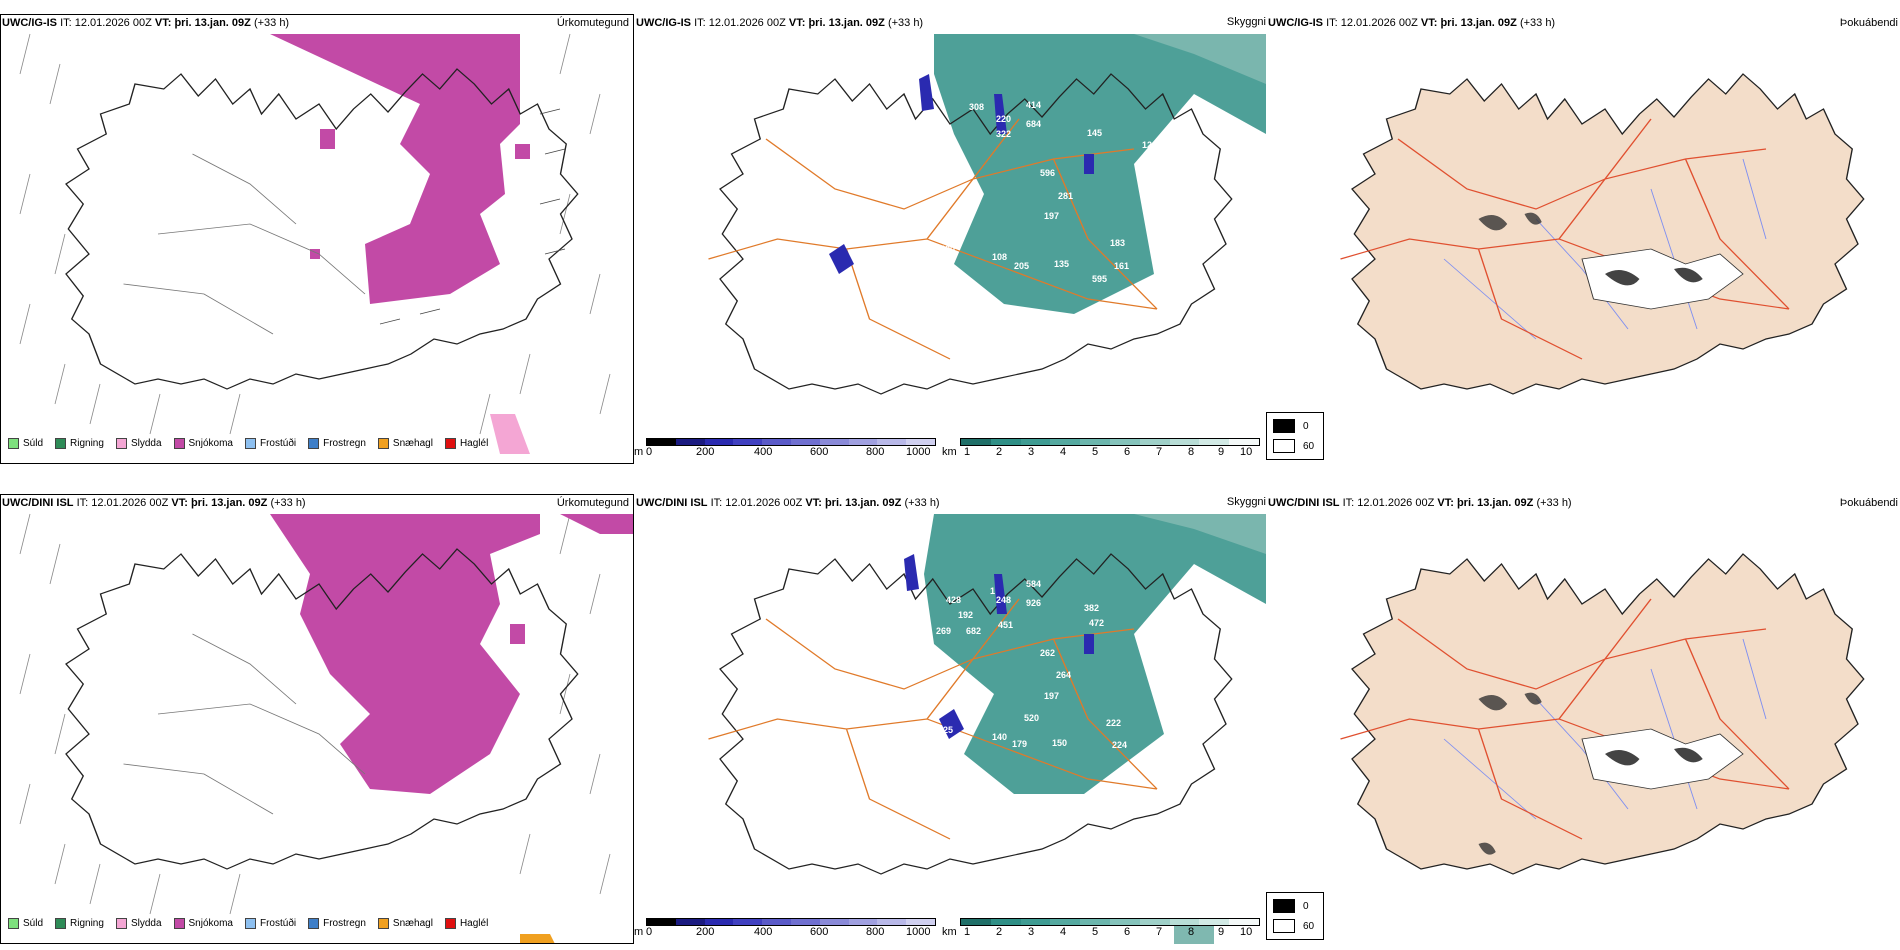 This screenshot has height=950, width=1900. I want to click on visibility-map-top, so click(987, 214).